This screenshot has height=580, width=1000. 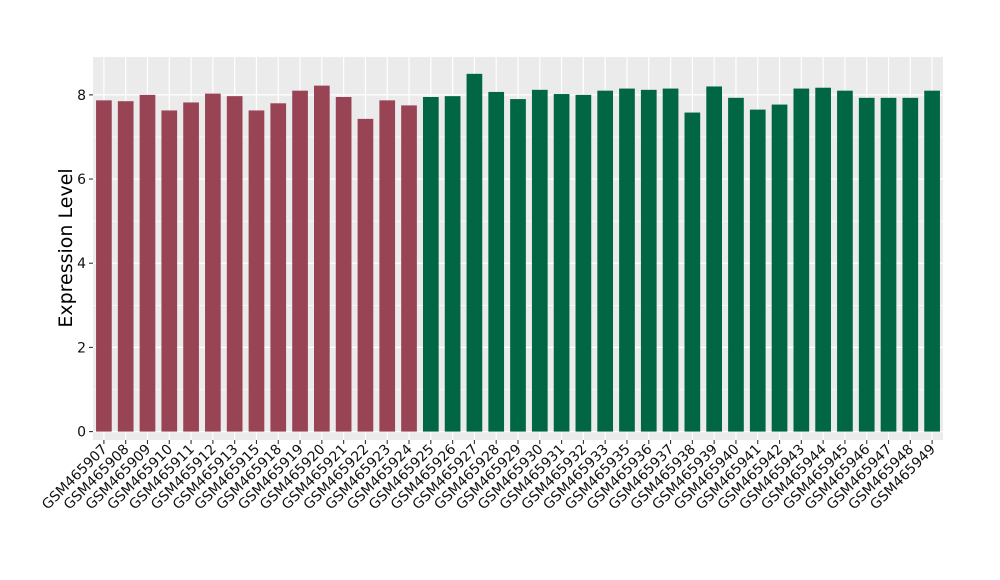 What do you see at coordinates (125, 266) in the screenshot?
I see `bar-GSM465908` at bounding box center [125, 266].